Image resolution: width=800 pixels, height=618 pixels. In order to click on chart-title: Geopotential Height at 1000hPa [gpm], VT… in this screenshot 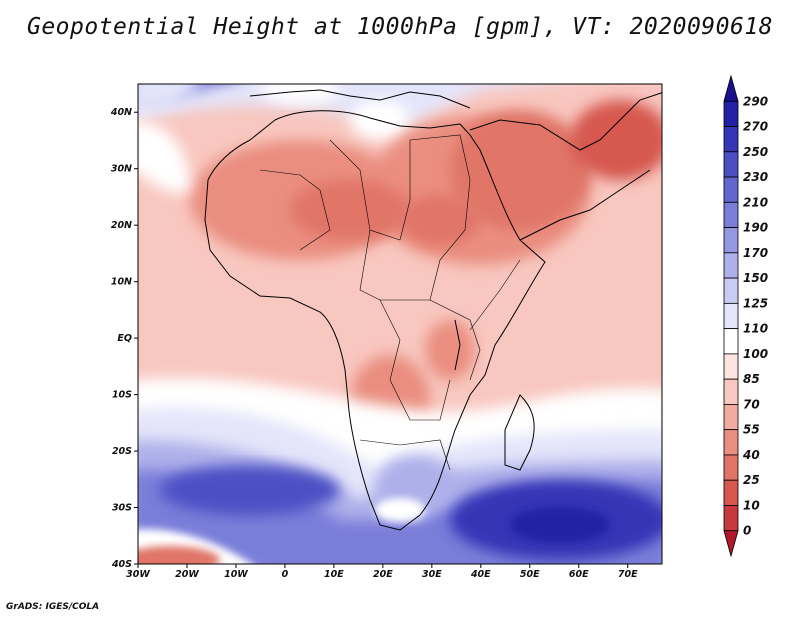, I will do `click(400, 27)`.